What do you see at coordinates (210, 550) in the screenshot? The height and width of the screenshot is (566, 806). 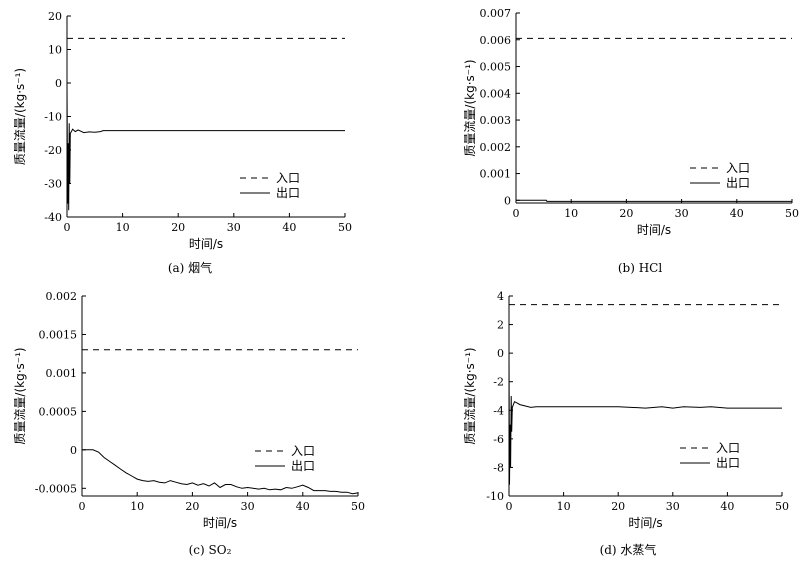 I see `panel-caption: (c) SO₂` at bounding box center [210, 550].